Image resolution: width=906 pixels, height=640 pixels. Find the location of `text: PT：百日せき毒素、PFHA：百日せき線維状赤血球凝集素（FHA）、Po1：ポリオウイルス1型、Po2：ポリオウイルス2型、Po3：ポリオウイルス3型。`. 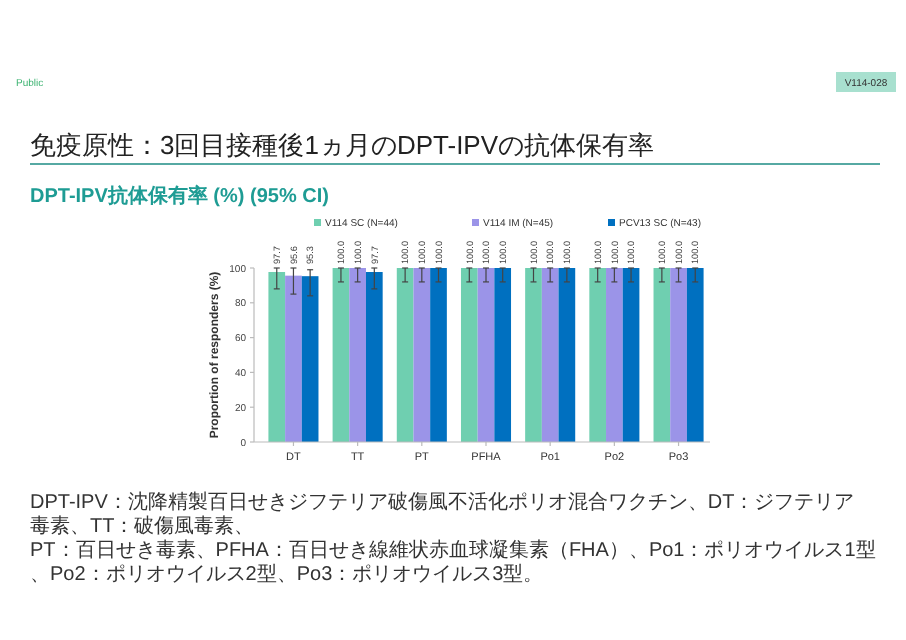

text: PT：百日せき毒素、PFHA：百日せき線維状赤血球凝集素（FHA）、Po1：ポリオウイルス1型、Po2：ポリオウイルス2型、Po3：ポリオウイルス3型。 is located at coordinates (453, 562).